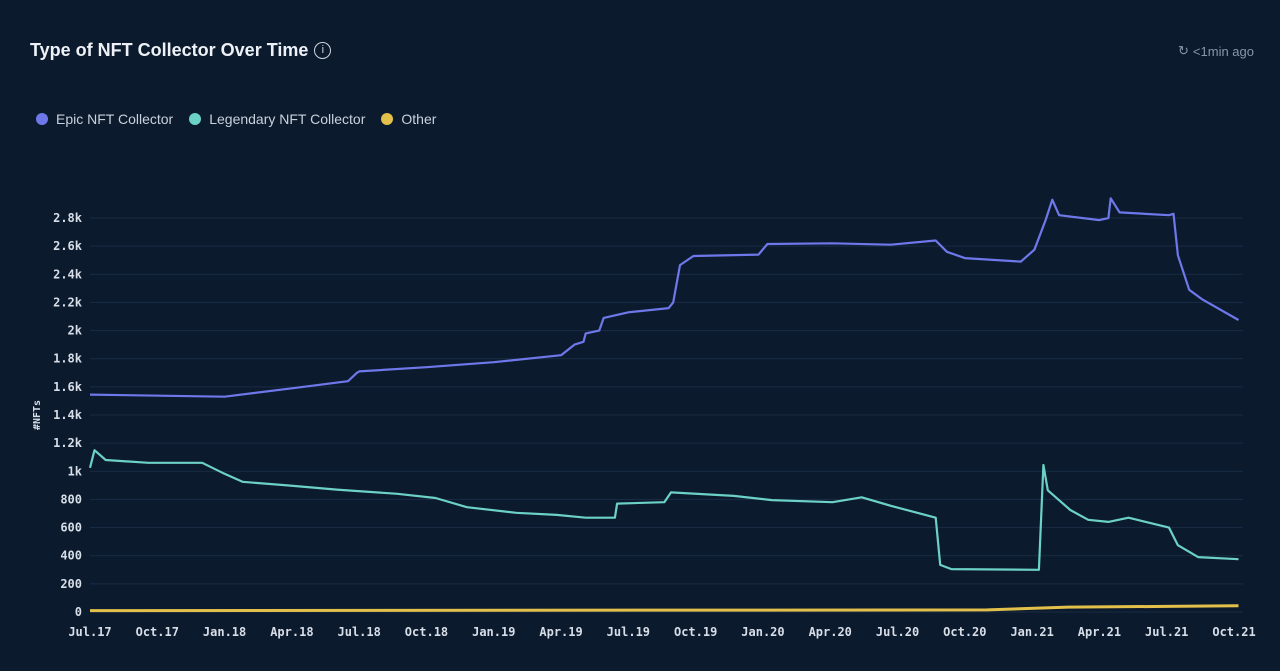  What do you see at coordinates (75, 331) in the screenshot?
I see `y-tick-label: 2k` at bounding box center [75, 331].